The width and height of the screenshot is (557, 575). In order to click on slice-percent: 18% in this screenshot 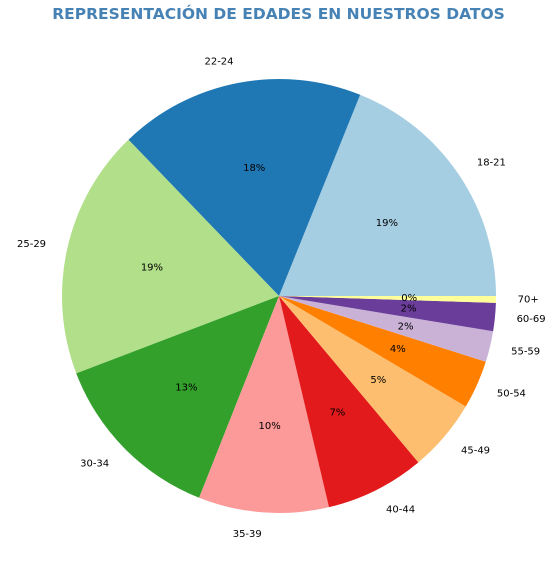, I will do `click(254, 168)`.